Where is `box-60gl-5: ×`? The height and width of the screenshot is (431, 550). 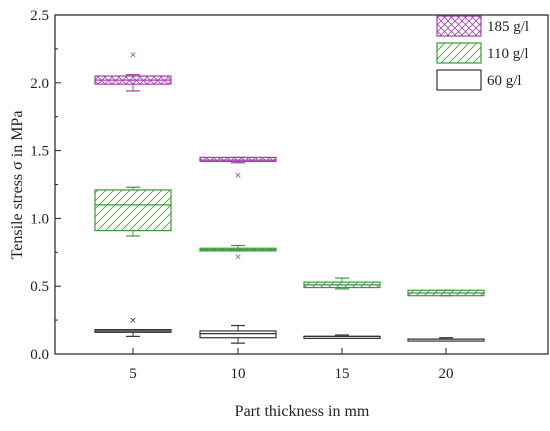
box-60gl-5: × is located at coordinates (133, 326).